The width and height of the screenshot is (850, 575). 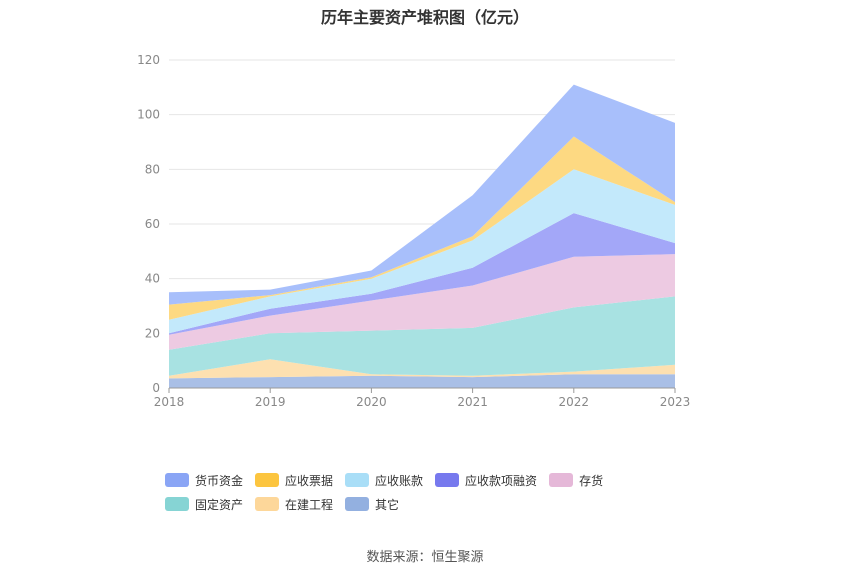 I want to click on y-tick-label: 40, so click(x=152, y=279).